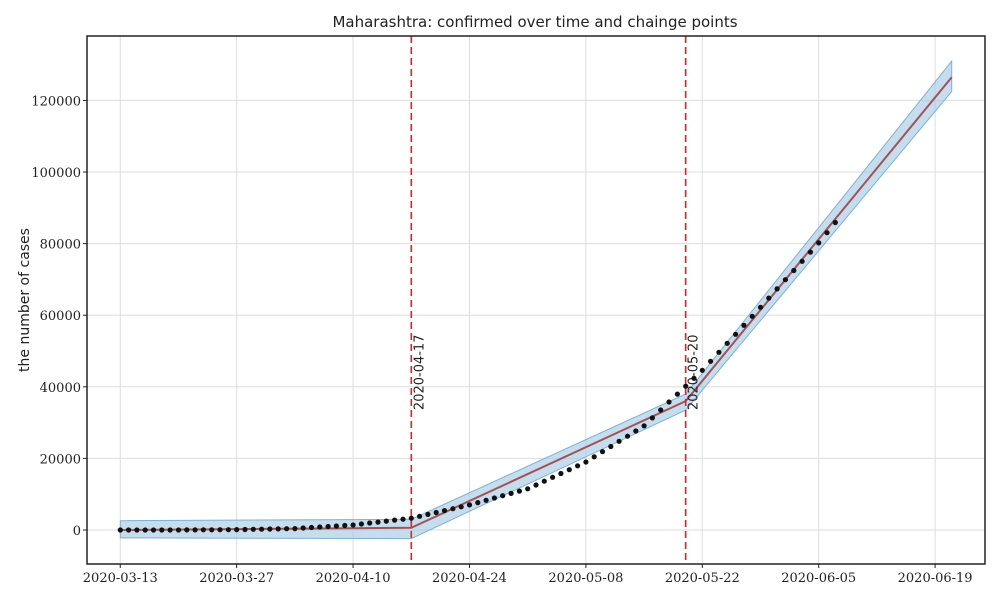 This screenshot has height=604, width=1000. Describe the element at coordinates (60, 459) in the screenshot. I see `y-tick-label: 20000` at that location.